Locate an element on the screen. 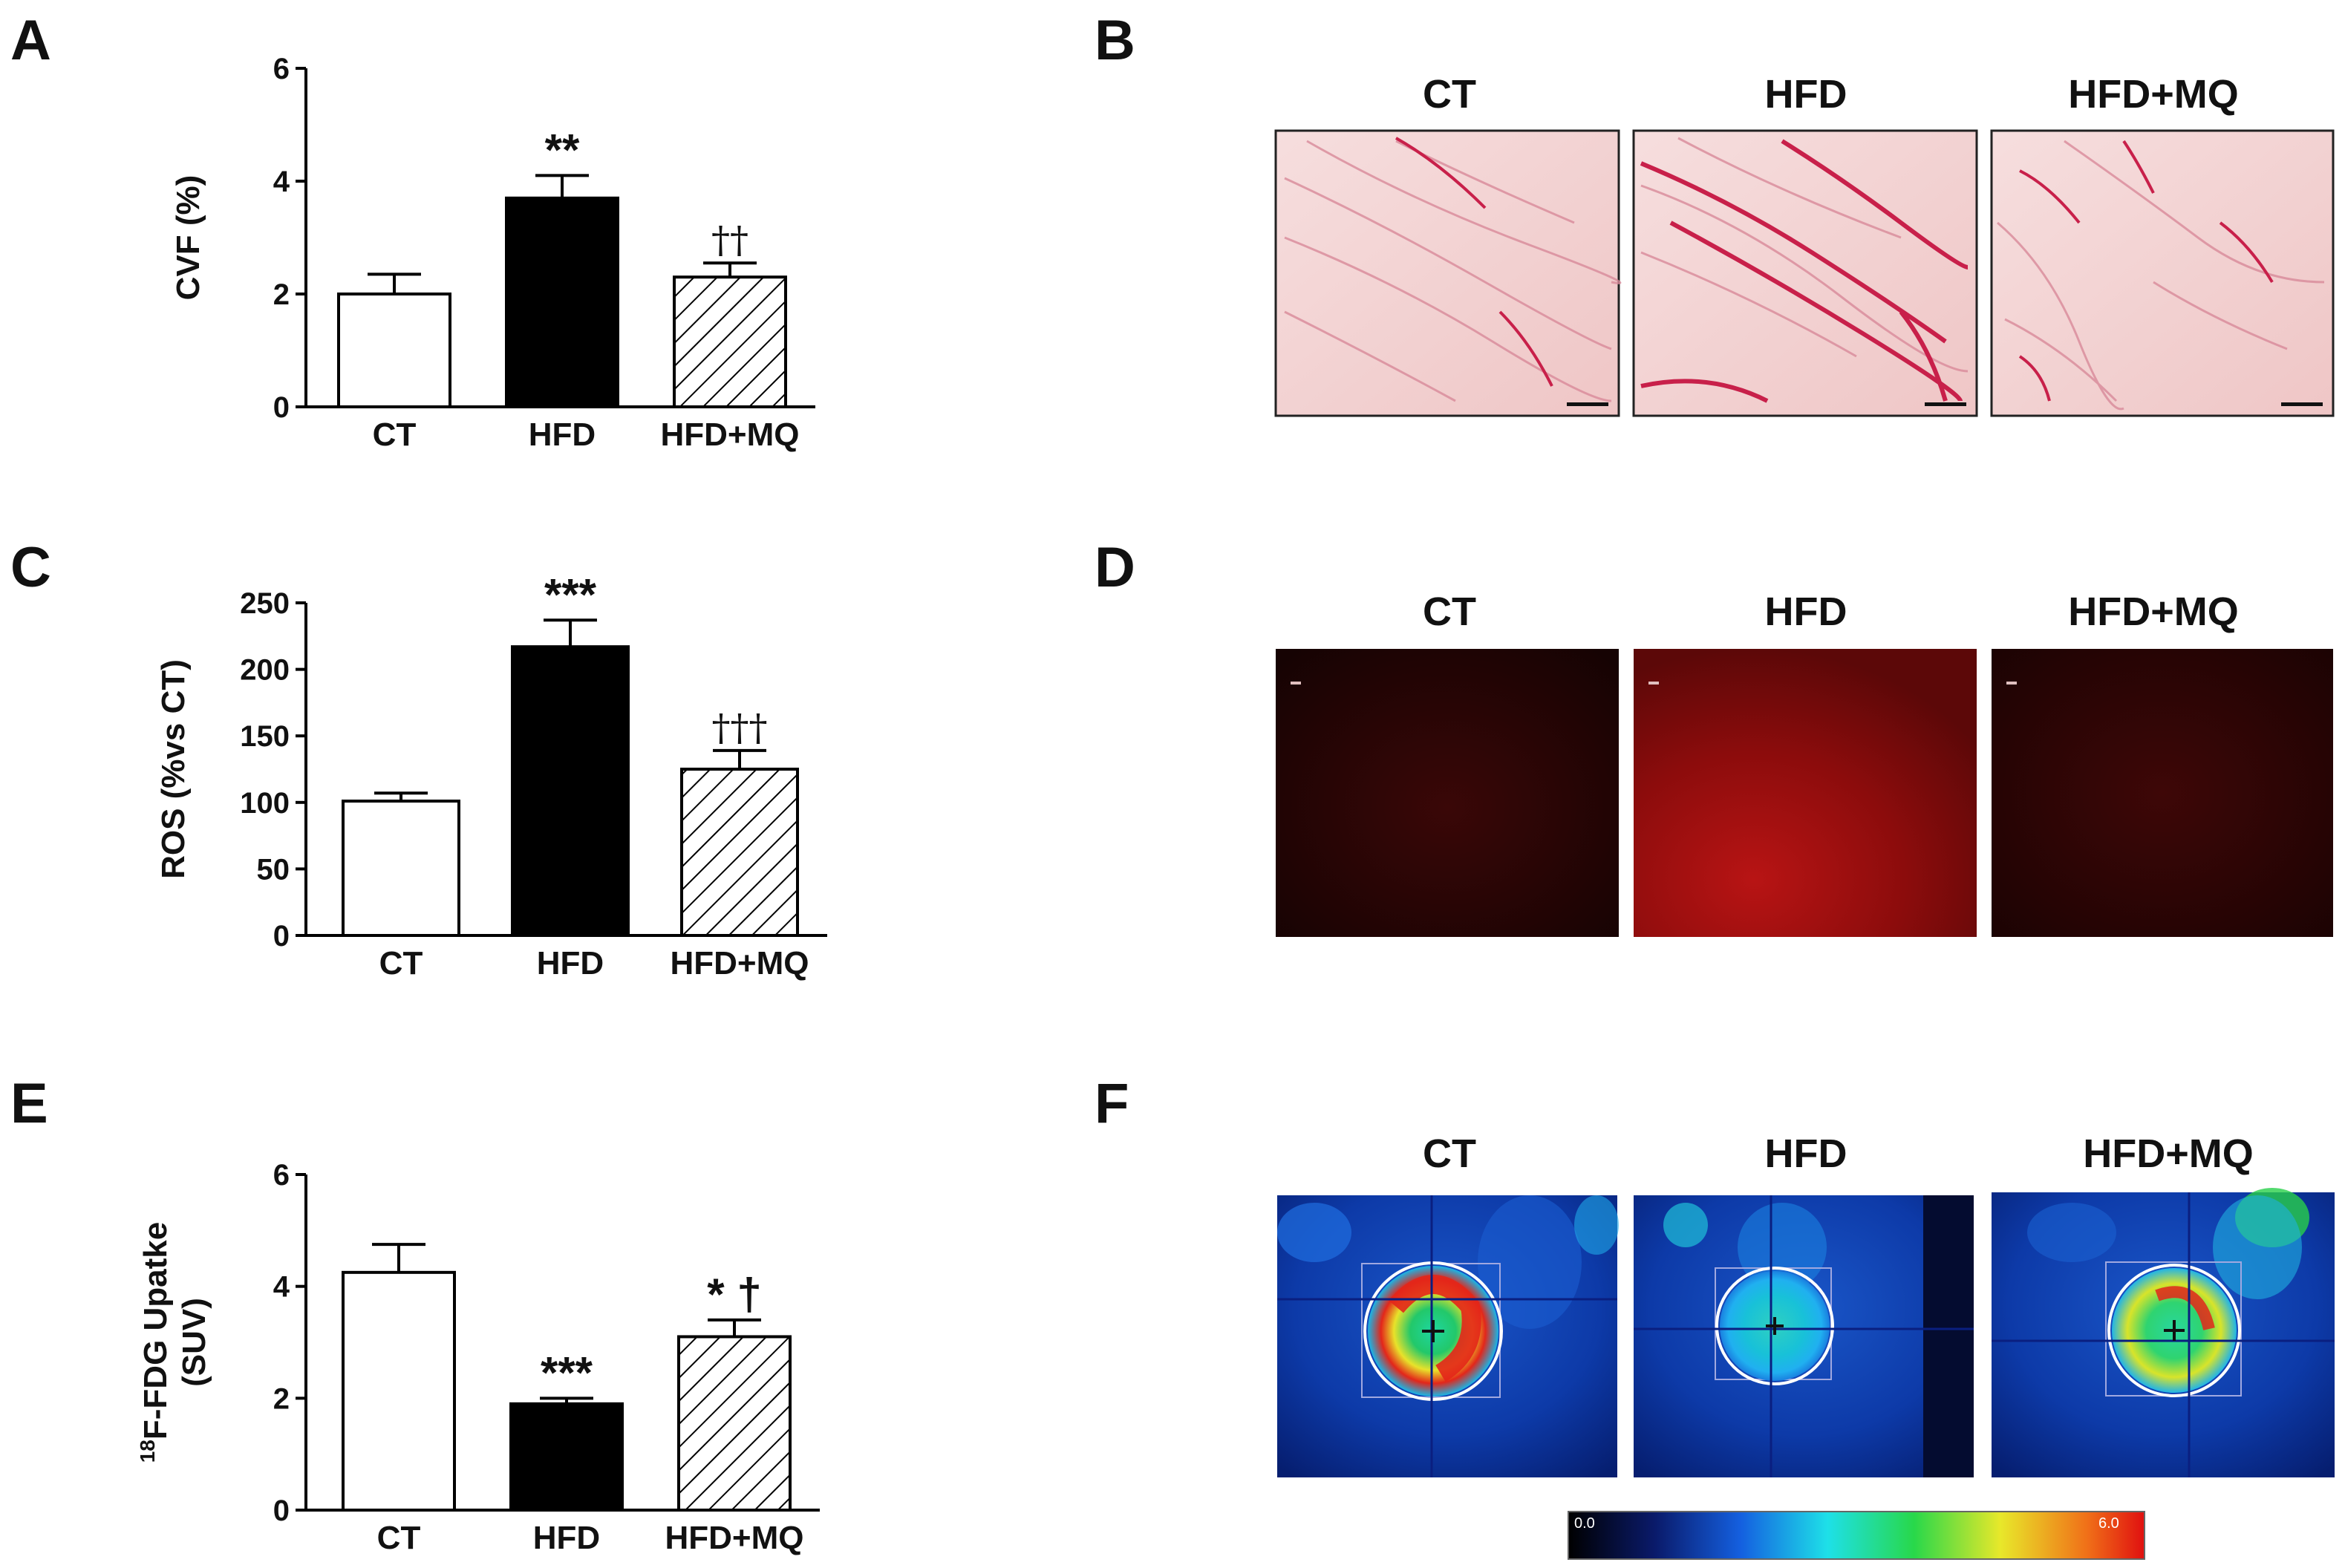  panel-f-images: CT HFD HFD+MQ is located at coordinates (1806, 1345).